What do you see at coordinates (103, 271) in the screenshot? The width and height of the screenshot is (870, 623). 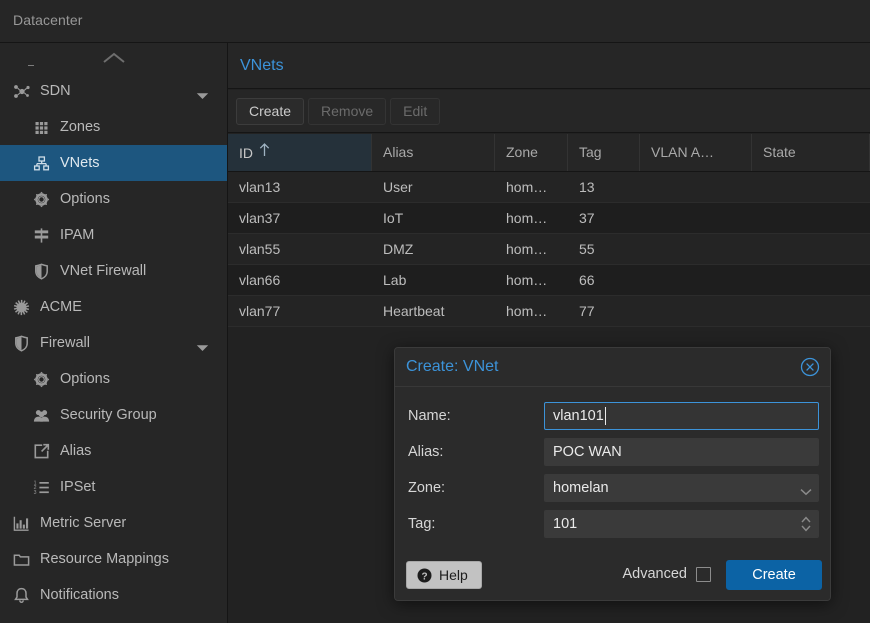 I see `sidebar-item-label: VNet Firewall` at bounding box center [103, 271].